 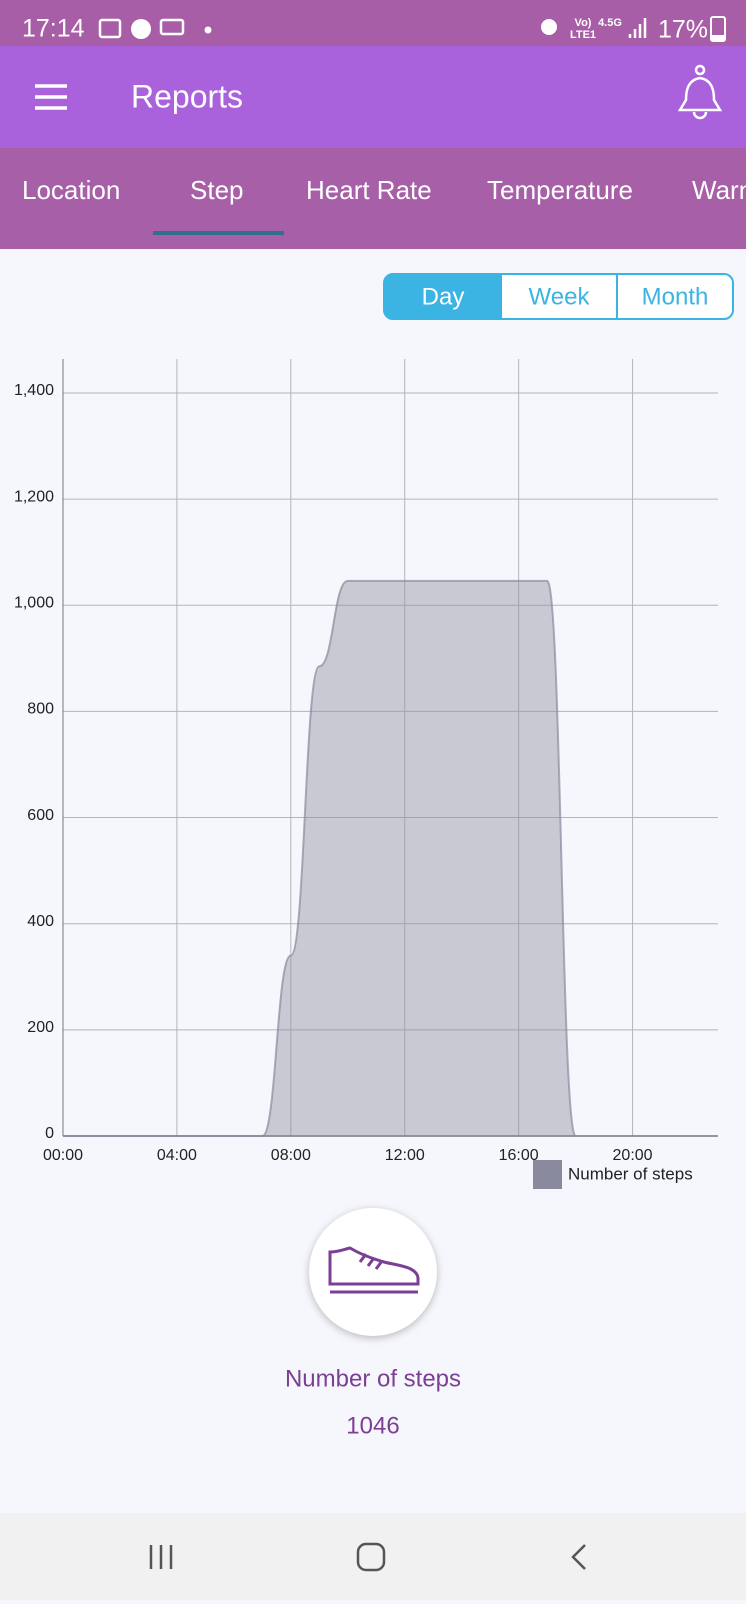 What do you see at coordinates (683, 30) in the screenshot?
I see `battery-label: 17%` at bounding box center [683, 30].